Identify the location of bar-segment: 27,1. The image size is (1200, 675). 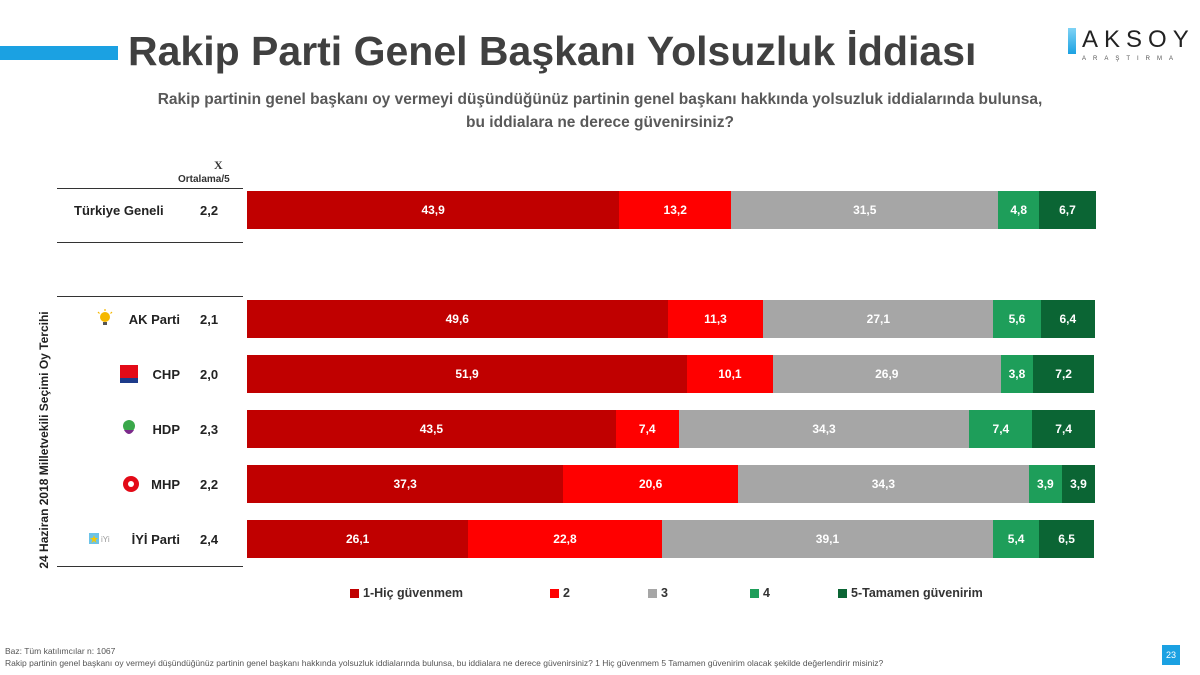
(878, 319).